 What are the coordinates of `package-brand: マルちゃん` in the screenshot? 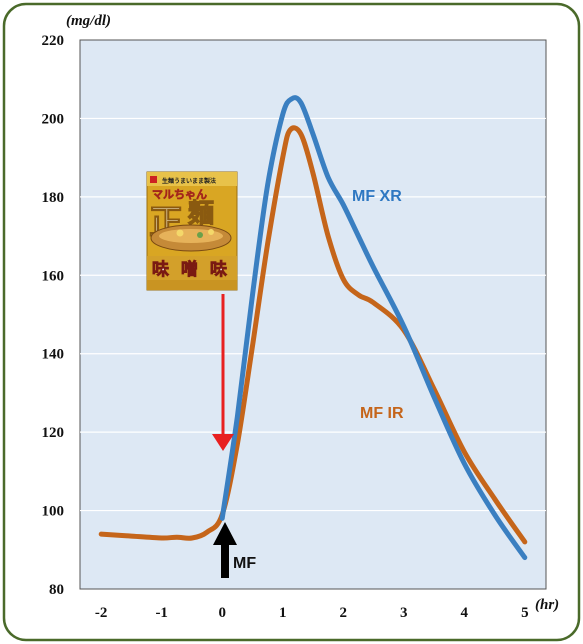 It's located at (179, 194).